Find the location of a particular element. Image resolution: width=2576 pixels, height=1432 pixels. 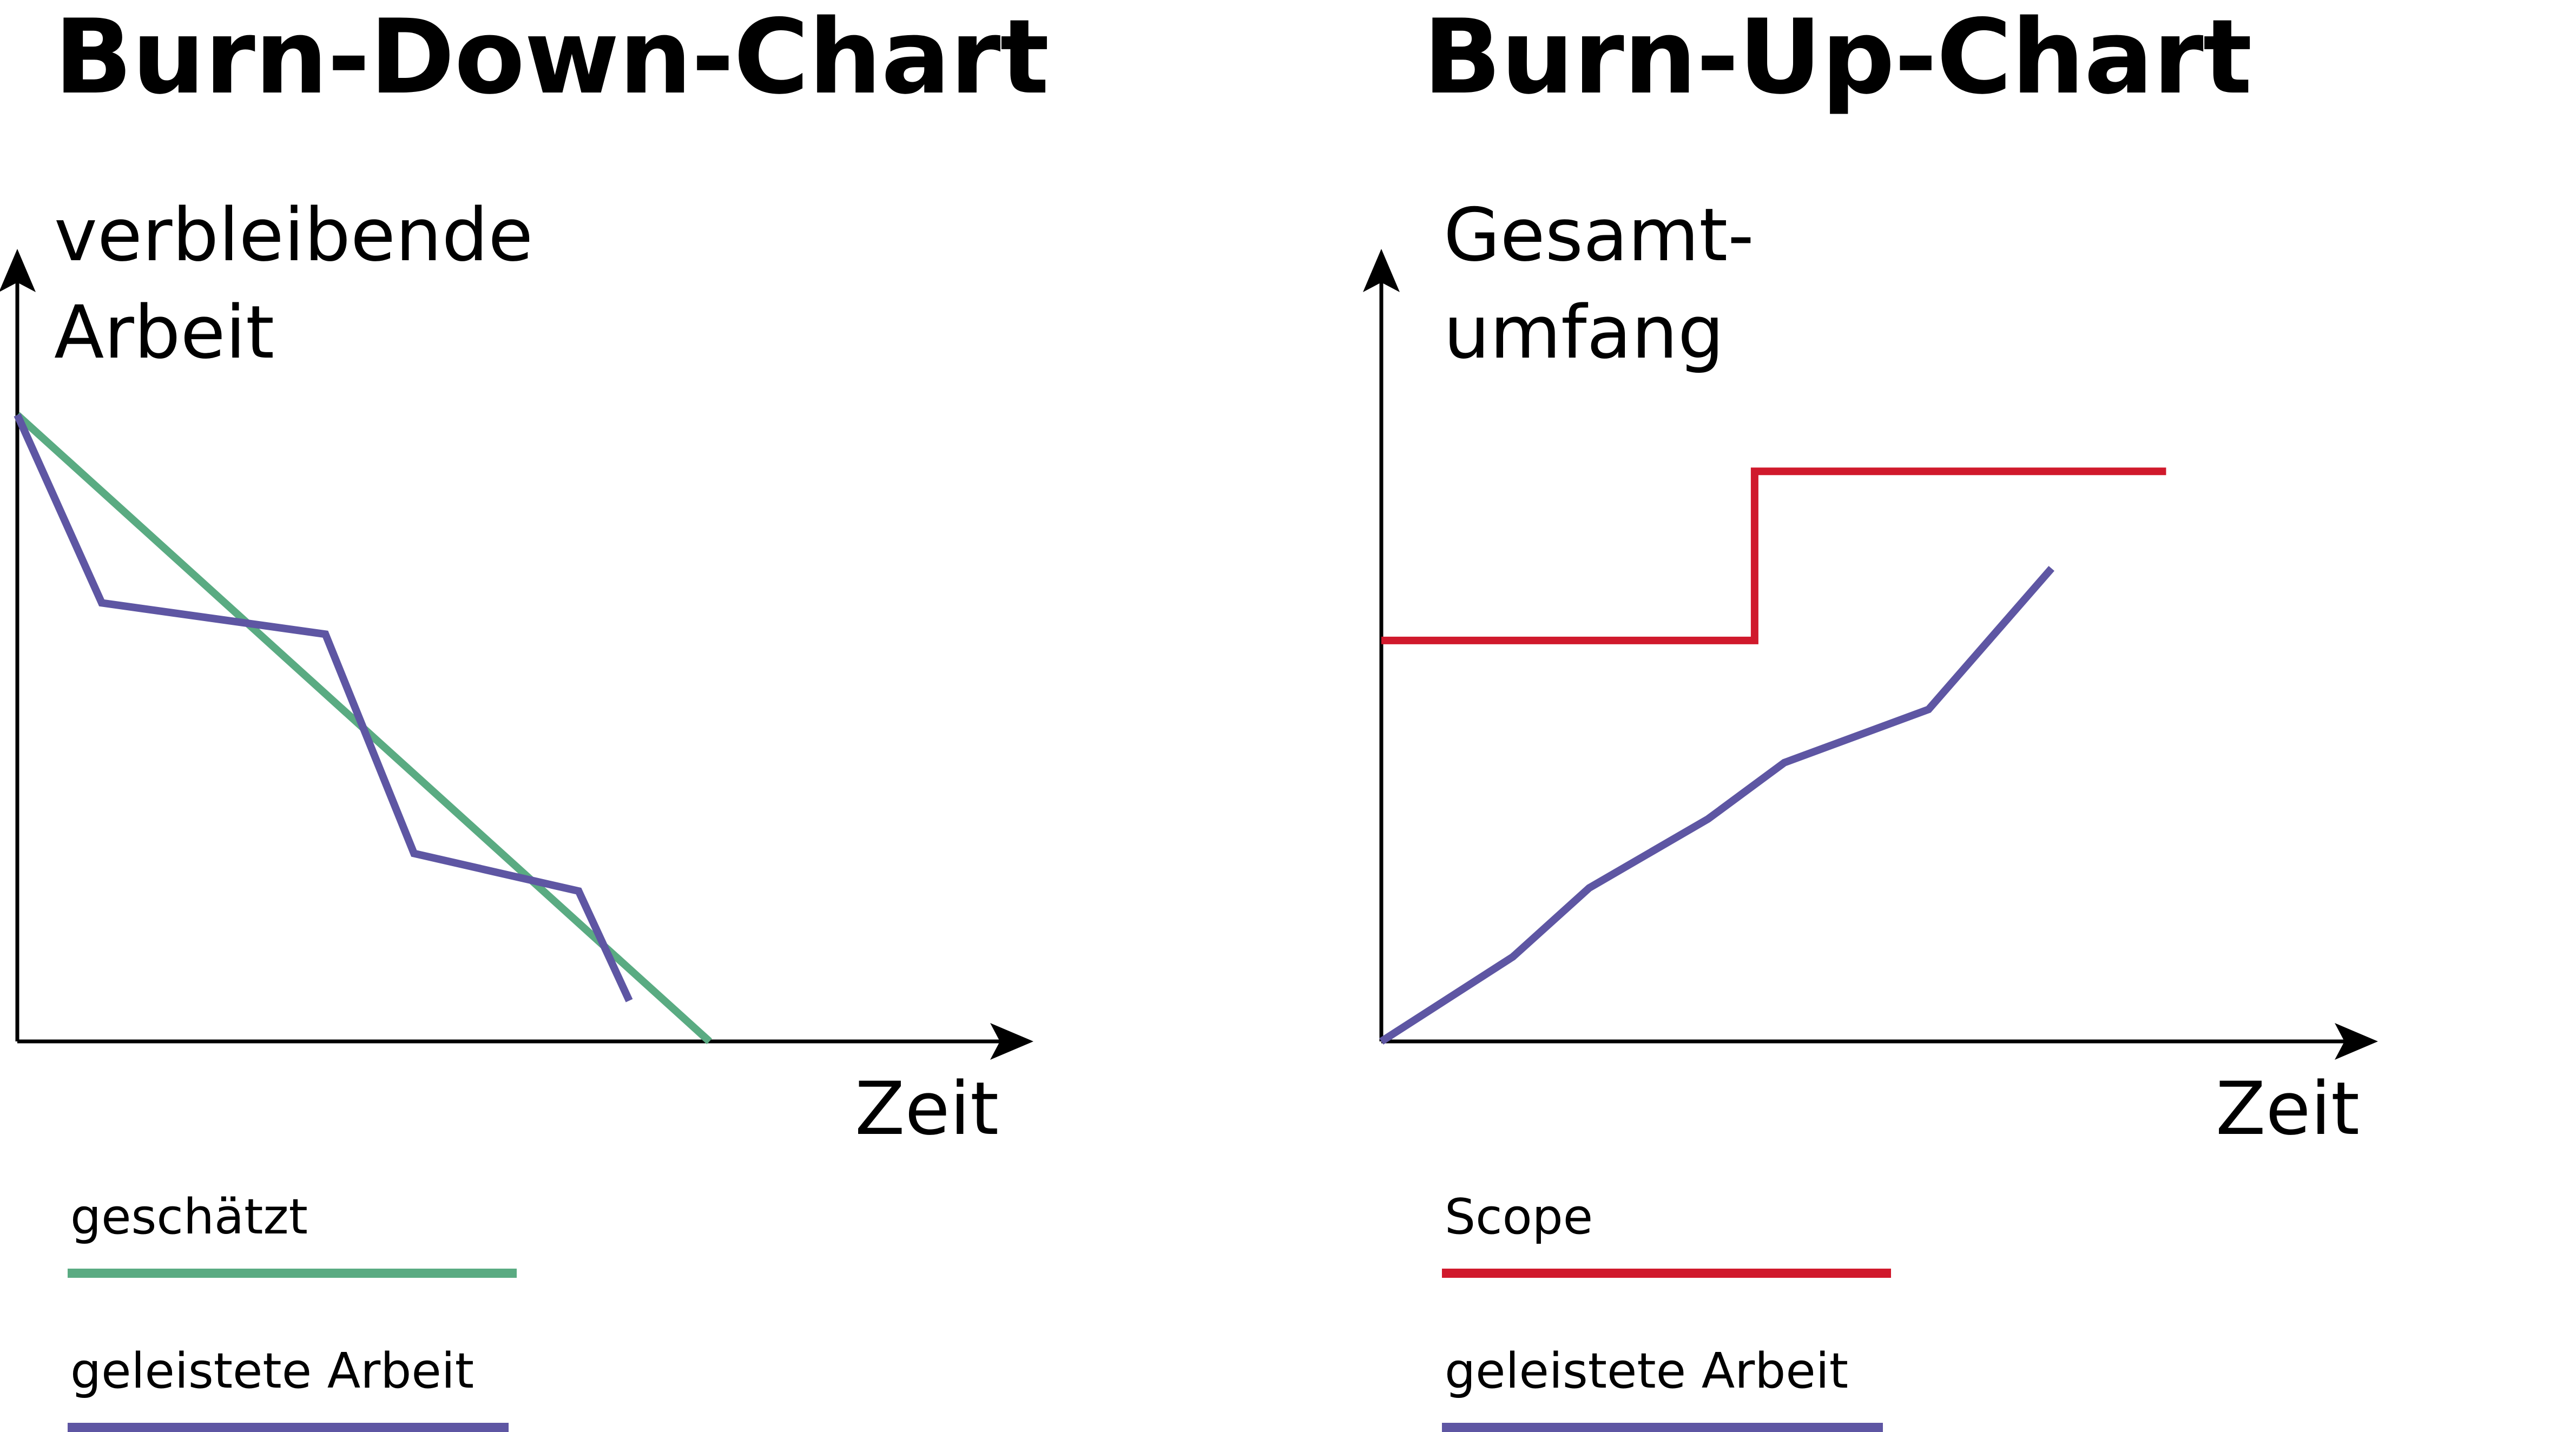

y-axis-label-line-1: verbleibende is located at coordinates (293, 235).